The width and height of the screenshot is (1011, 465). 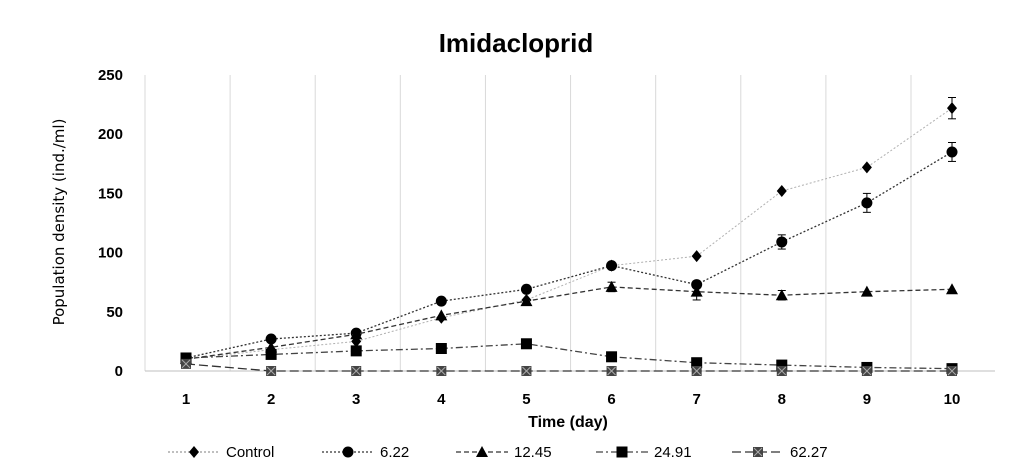 I want to click on legend-item: 12.45, so click(x=504, y=452).